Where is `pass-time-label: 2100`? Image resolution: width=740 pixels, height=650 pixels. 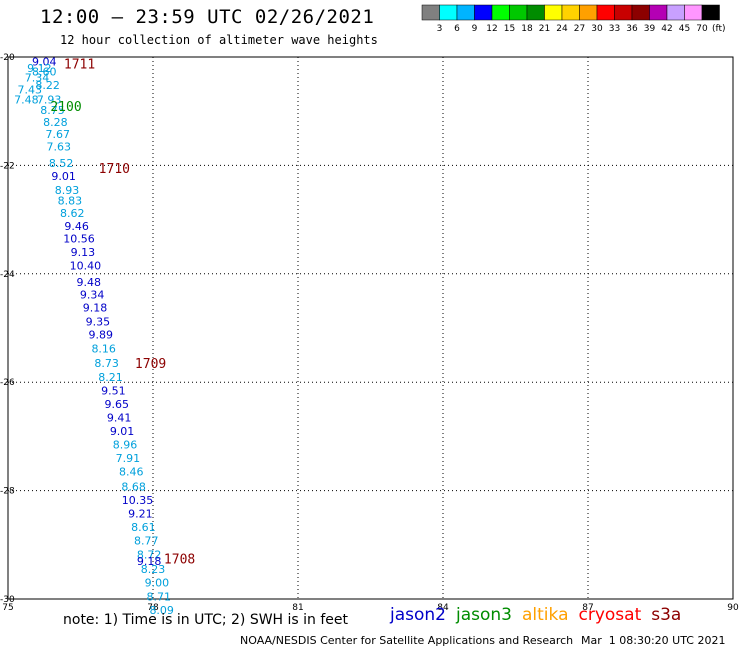
pass-time-label: 2100 is located at coordinates (65, 107).